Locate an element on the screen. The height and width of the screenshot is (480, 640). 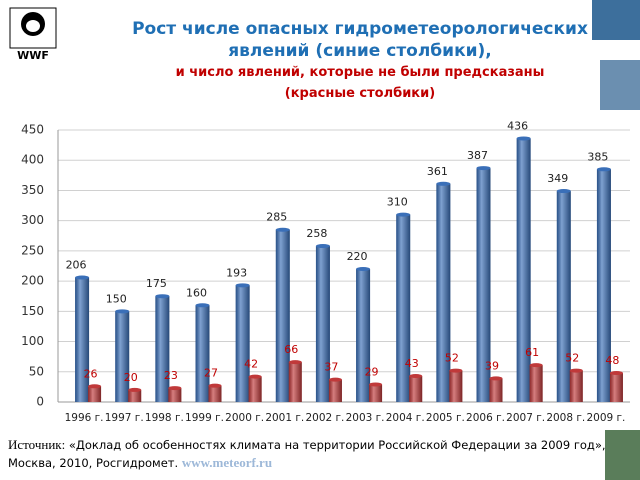
value-label: 23 is located at coordinates (171, 375).